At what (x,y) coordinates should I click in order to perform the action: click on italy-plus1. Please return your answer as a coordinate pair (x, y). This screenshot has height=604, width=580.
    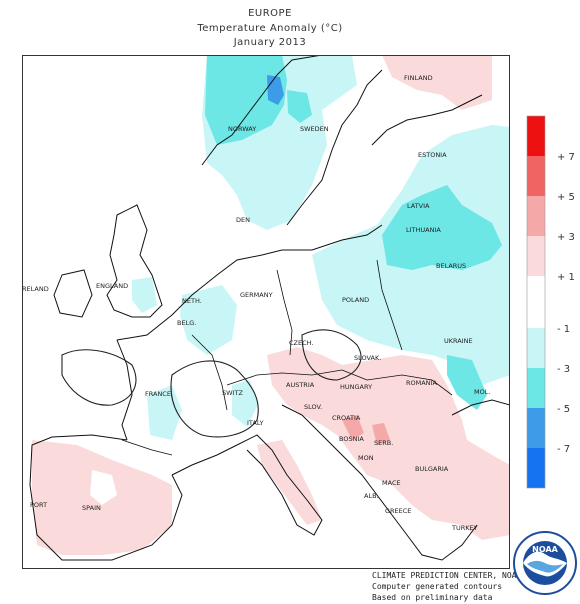
    Looking at the image, I should click on (289, 482).